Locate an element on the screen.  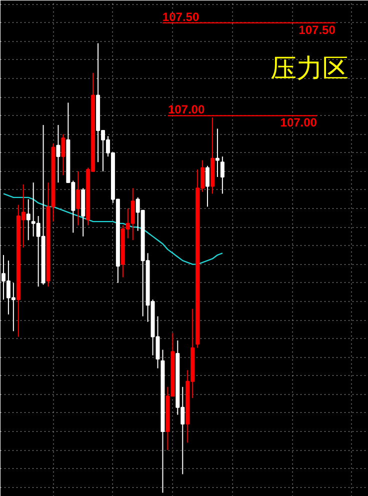
ref-line-label: 107.50 is located at coordinates (317, 29).